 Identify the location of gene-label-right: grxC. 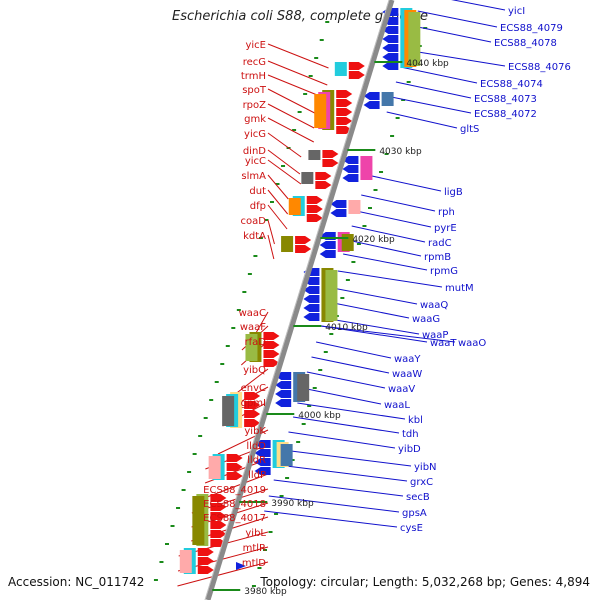
(421, 482).